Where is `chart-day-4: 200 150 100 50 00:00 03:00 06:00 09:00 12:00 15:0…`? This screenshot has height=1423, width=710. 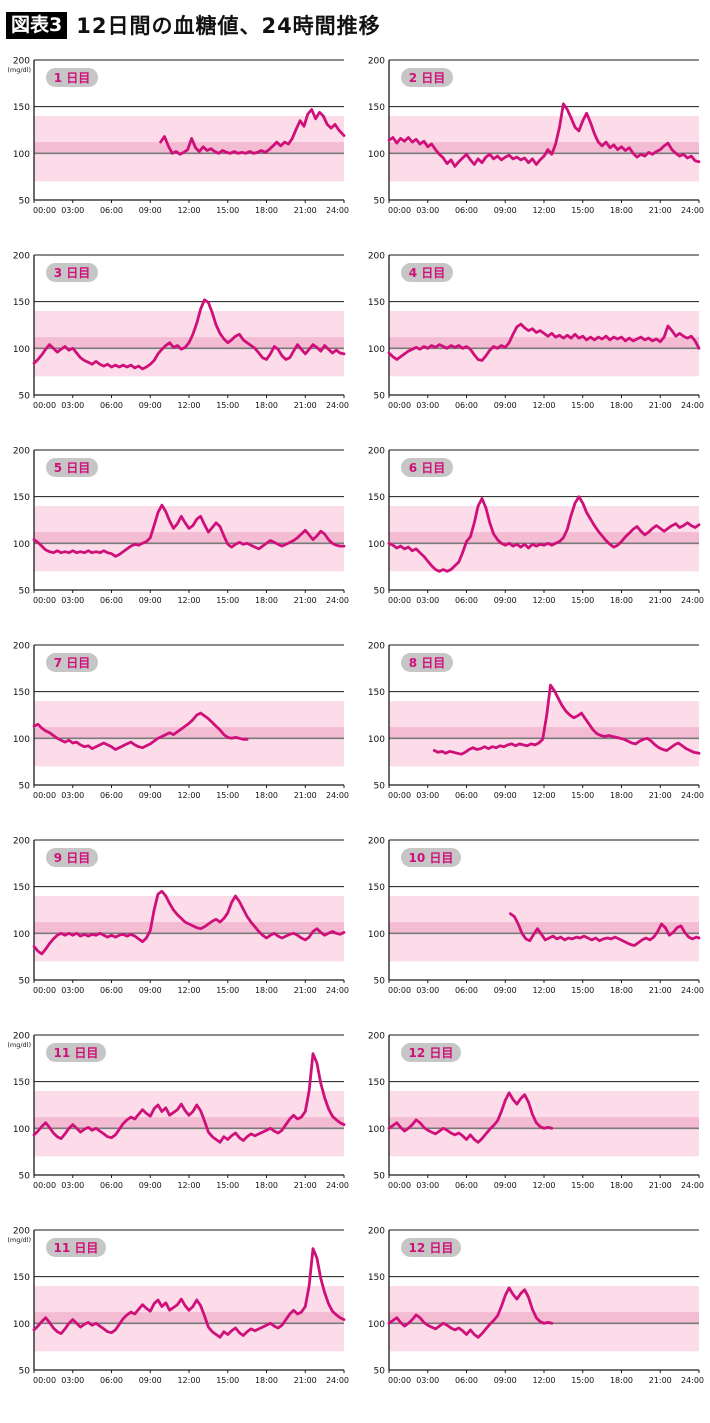 chart-day-4: 200 150 100 50 00:00 03:00 06:00 09:00 12:00 15:0… is located at coordinates (532, 335).